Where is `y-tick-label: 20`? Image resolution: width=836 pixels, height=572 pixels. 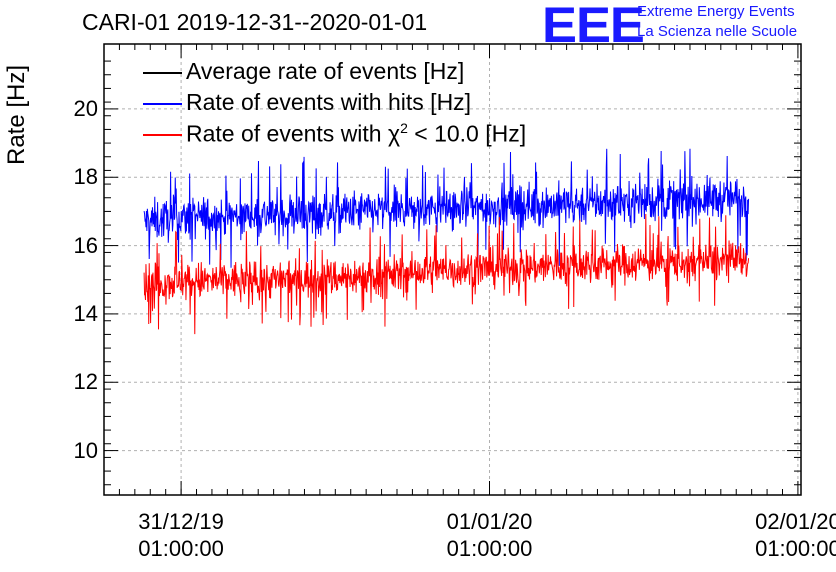 y-tick-label: 20 is located at coordinates (85, 108).